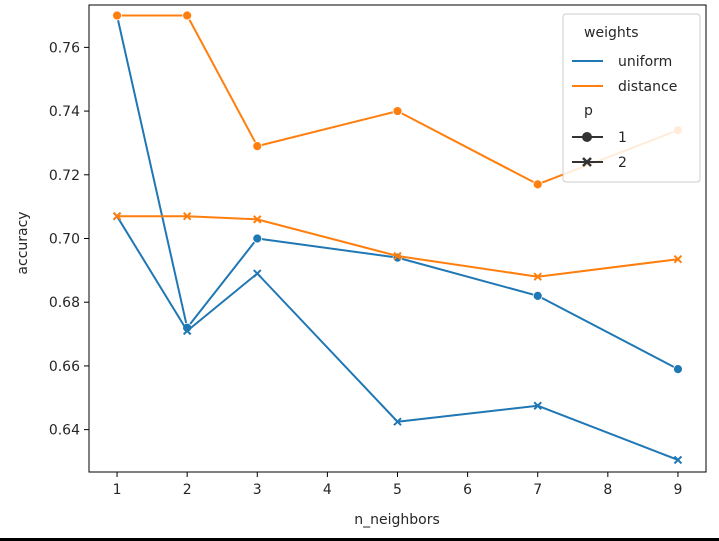 The width and height of the screenshot is (719, 541). I want to click on x-tick-label: 6, so click(467, 490).